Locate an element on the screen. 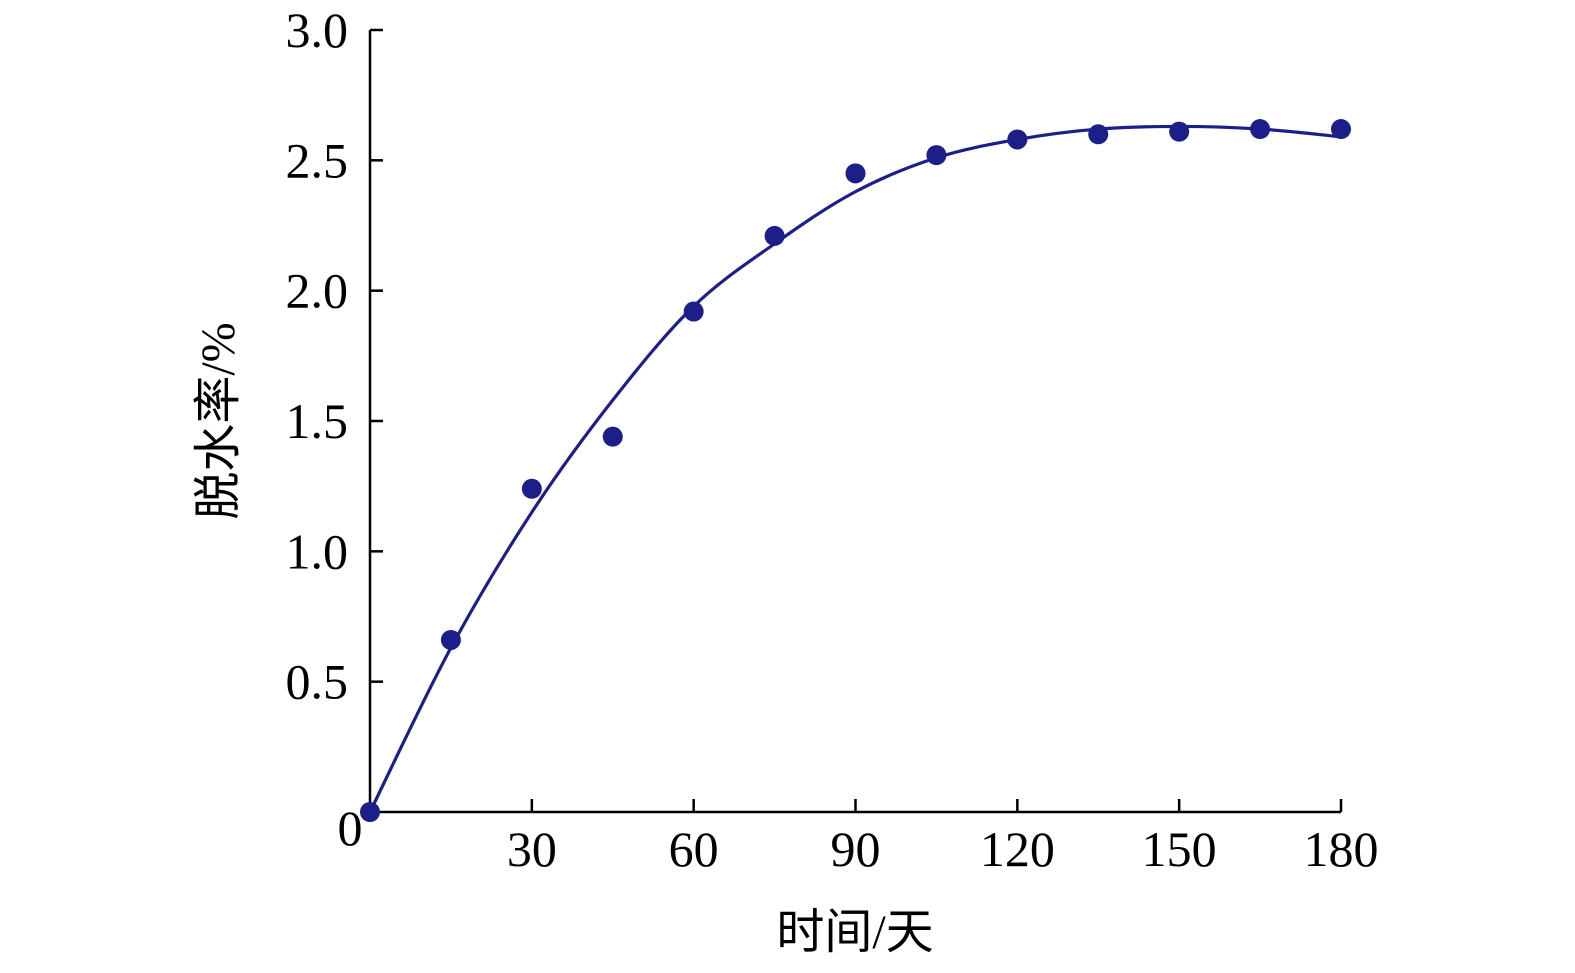  x-tick-label: 120 is located at coordinates (1017, 849).